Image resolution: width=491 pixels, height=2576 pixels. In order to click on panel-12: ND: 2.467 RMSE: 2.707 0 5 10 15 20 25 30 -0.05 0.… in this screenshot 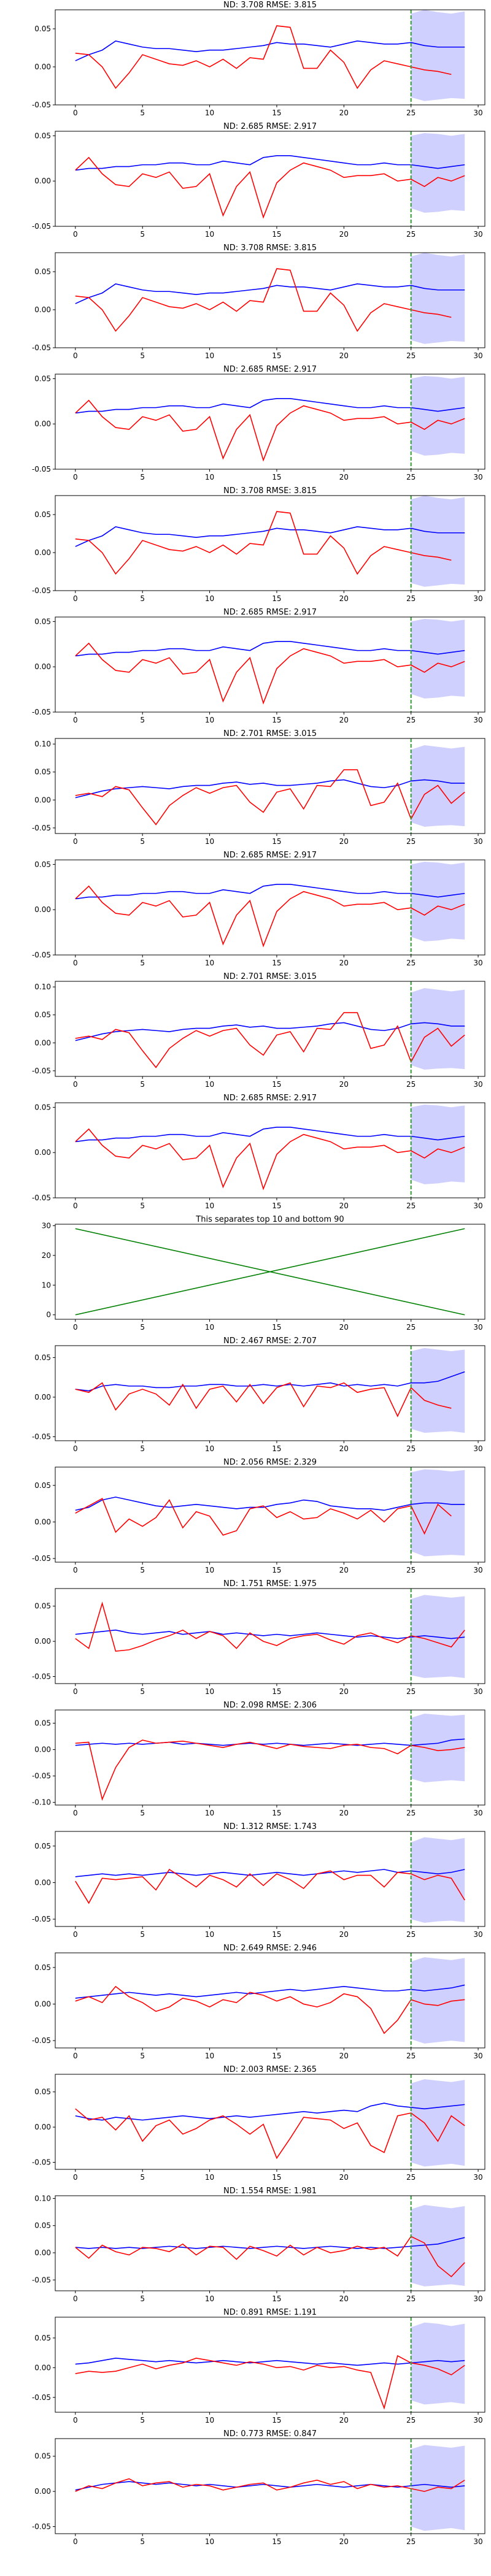, I will do `click(259, 1394)`.